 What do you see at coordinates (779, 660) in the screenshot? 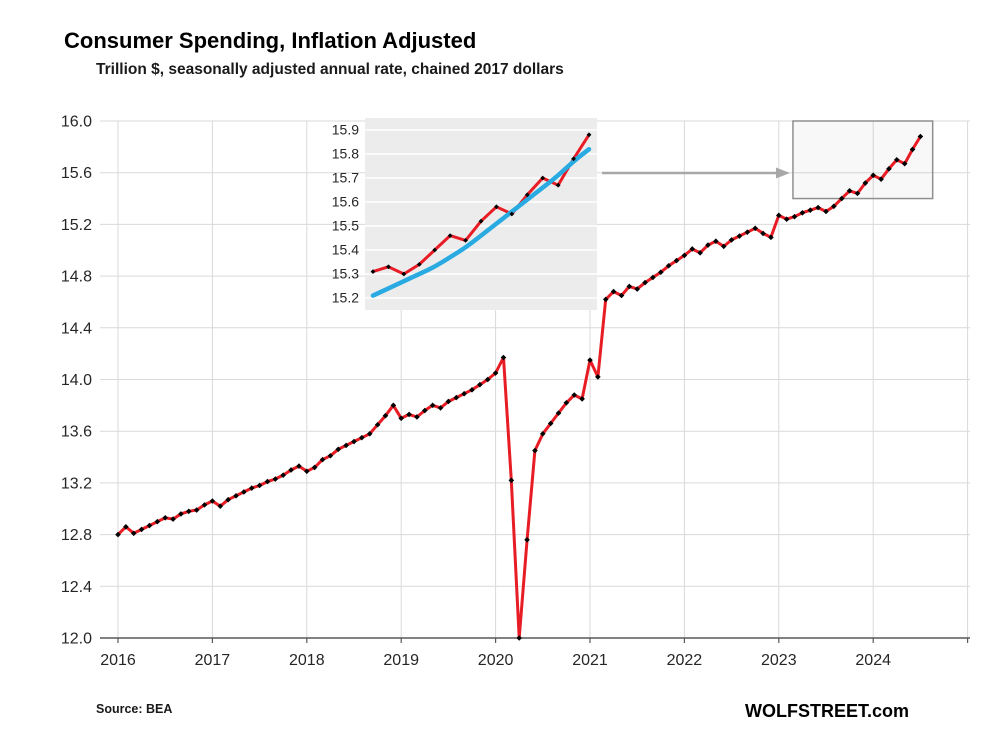
I see `x-axis-label: 2023` at bounding box center [779, 660].